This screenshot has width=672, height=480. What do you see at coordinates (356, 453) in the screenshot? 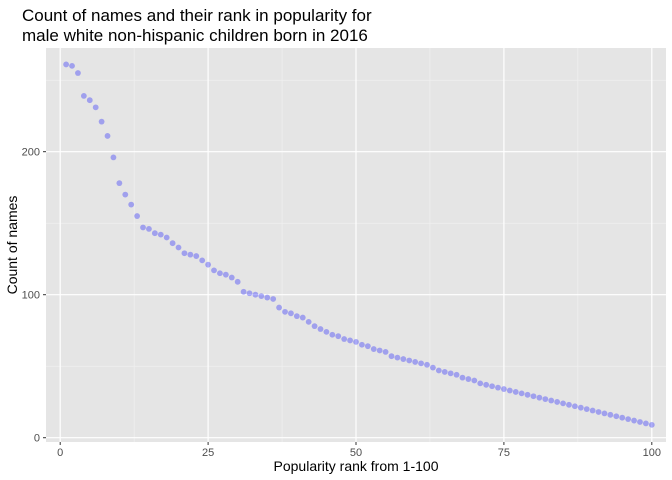
I see `x-tick-label: 50` at bounding box center [356, 453].